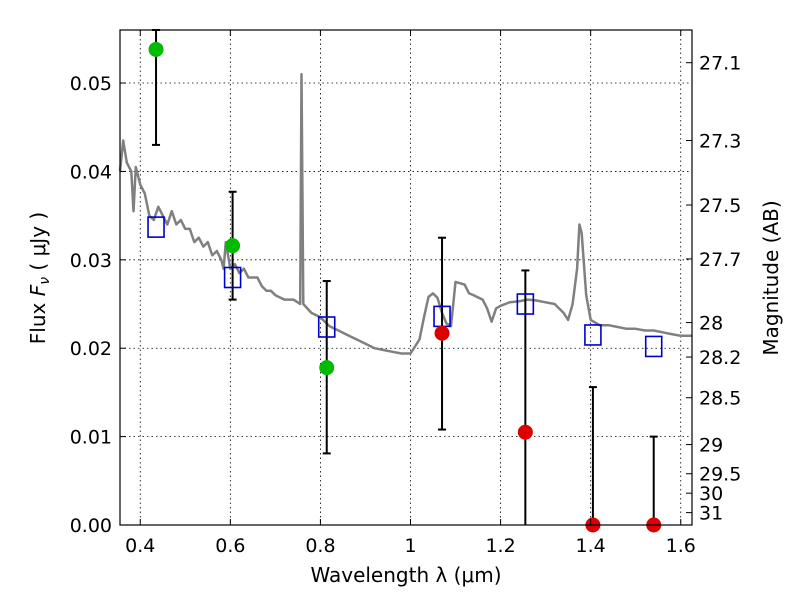 This screenshot has width=800, height=600. What do you see at coordinates (771, 277) in the screenshot?
I see `y2-axis-title: Magnitude (AB)` at bounding box center [771, 277].